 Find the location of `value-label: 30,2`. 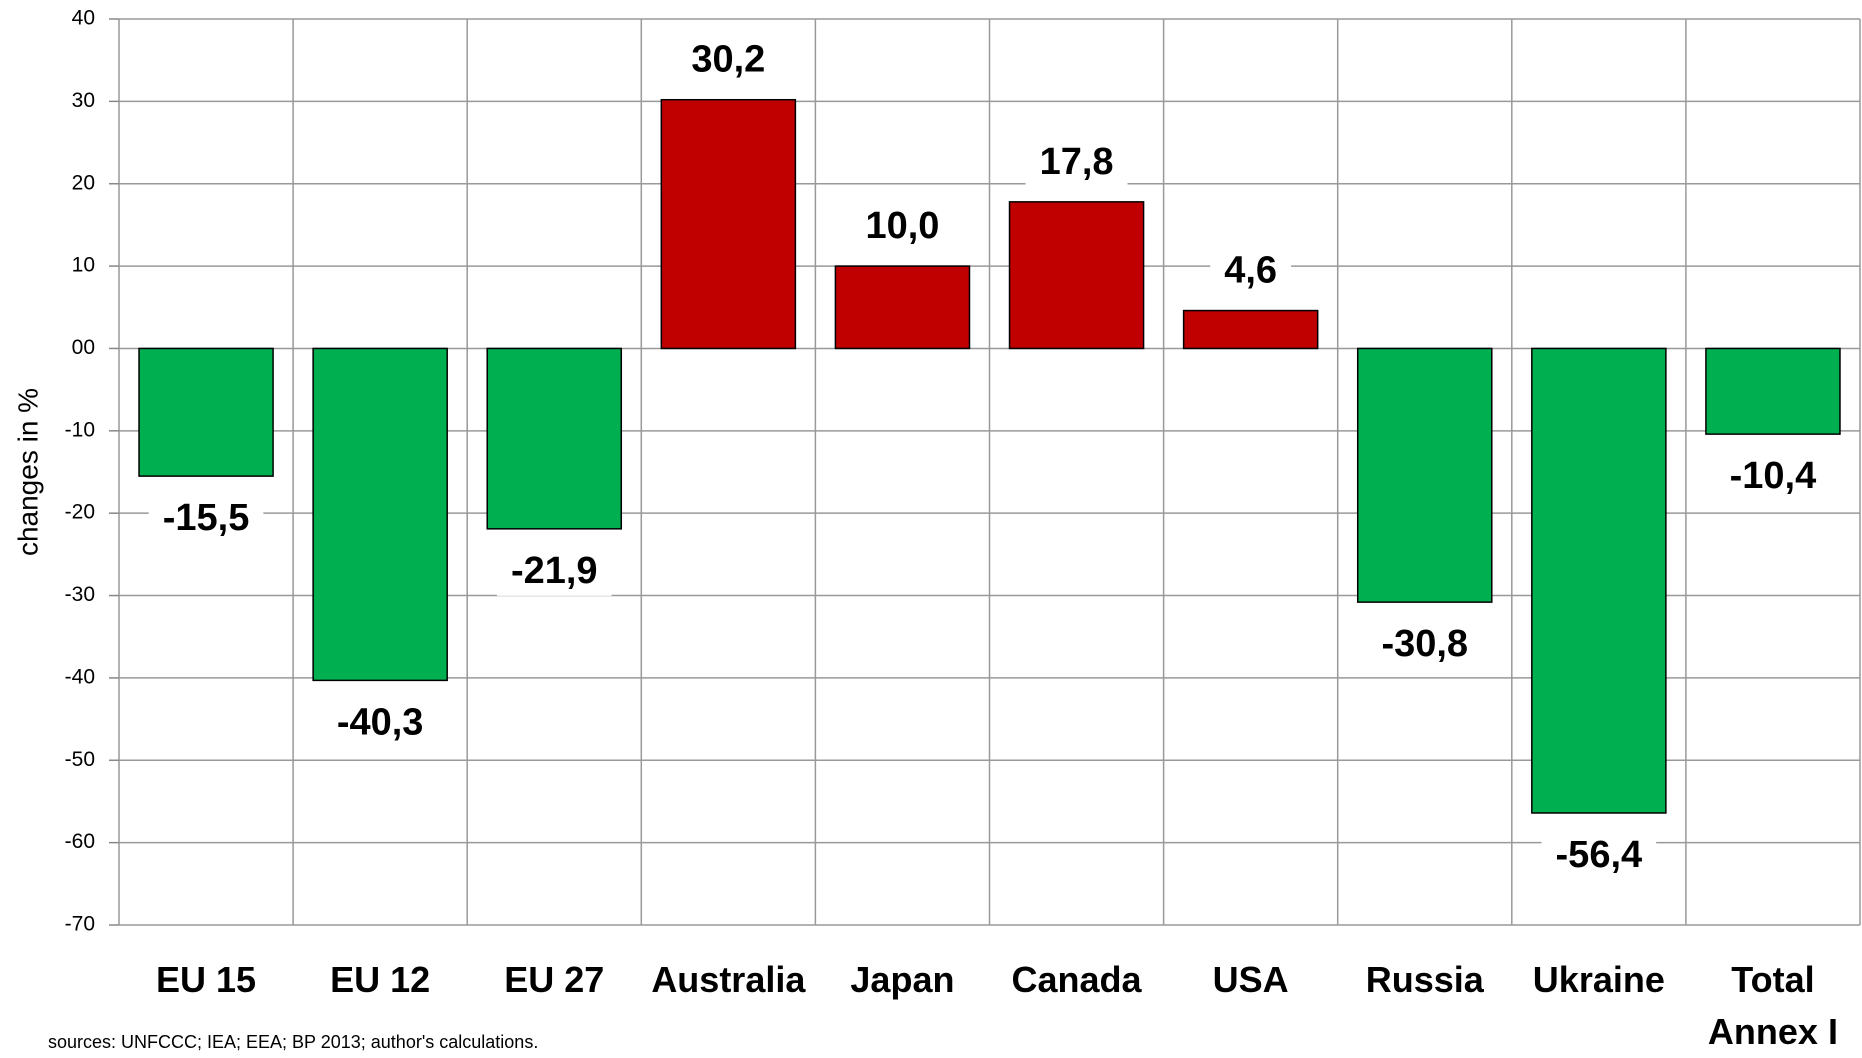

value-label: 30,2 is located at coordinates (728, 60).